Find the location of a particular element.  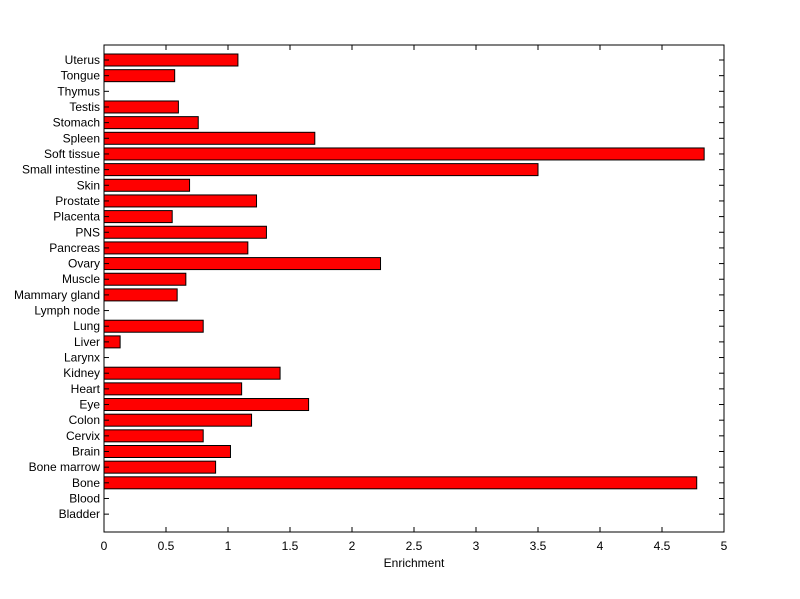

category-label-kidney: Kidney is located at coordinates (81, 373).